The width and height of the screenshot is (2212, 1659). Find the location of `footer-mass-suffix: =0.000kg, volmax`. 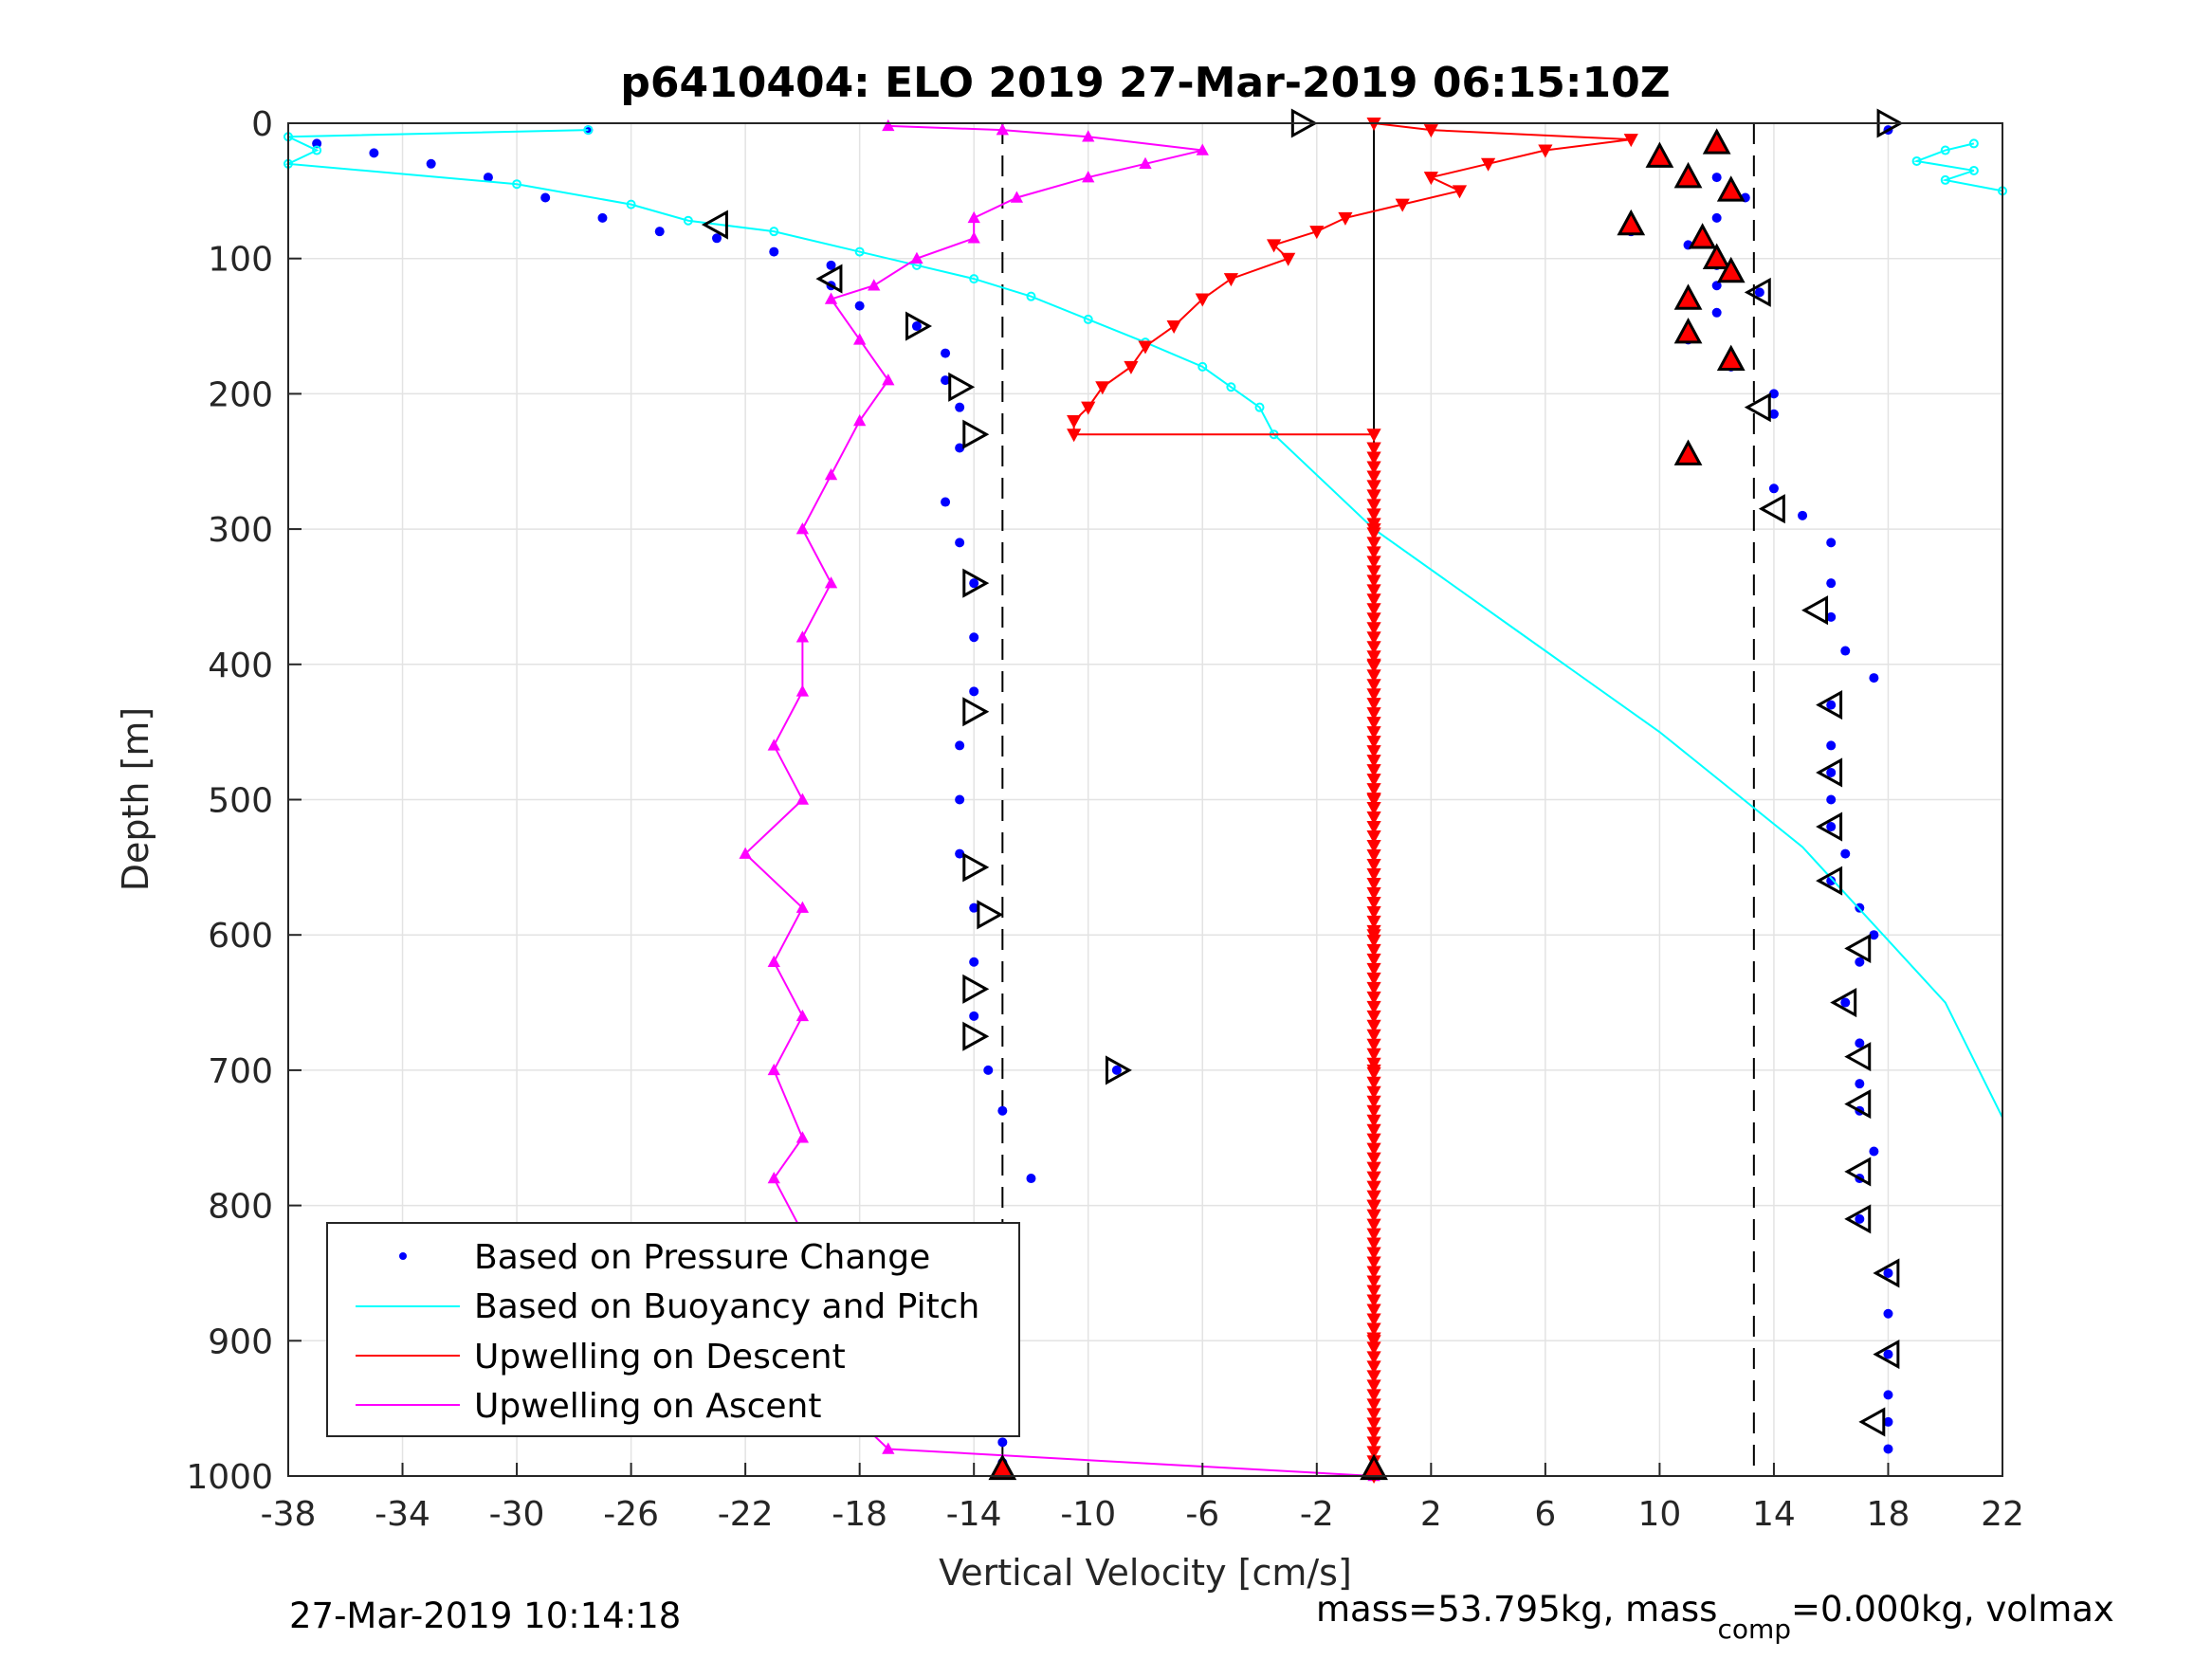

footer-mass-suffix: =0.000kg, volmax is located at coordinates (1952, 1609).